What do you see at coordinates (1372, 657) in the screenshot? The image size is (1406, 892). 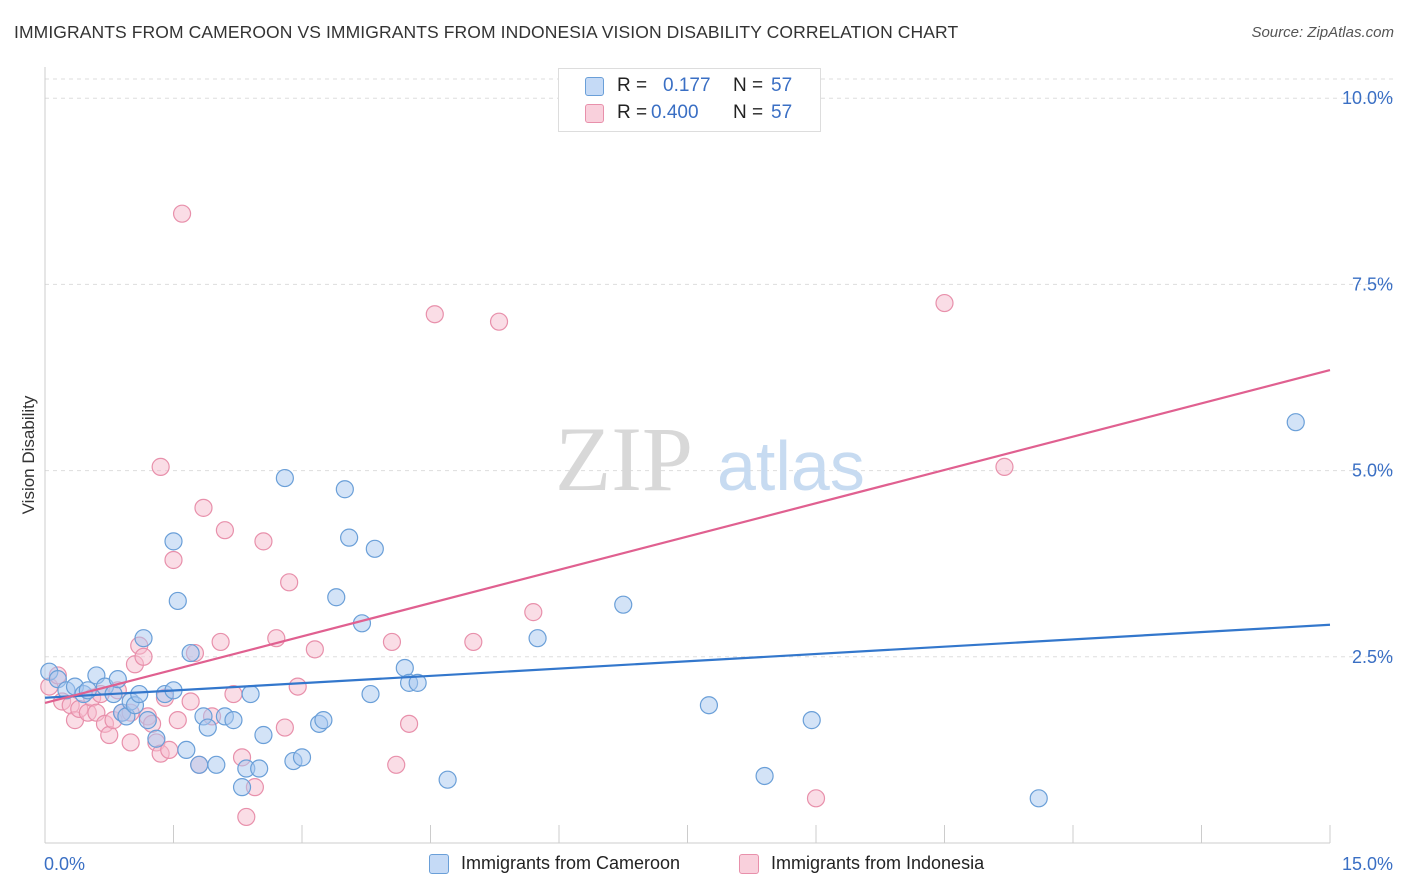 I see `y-tick-label: 2.5%` at bounding box center [1372, 657].